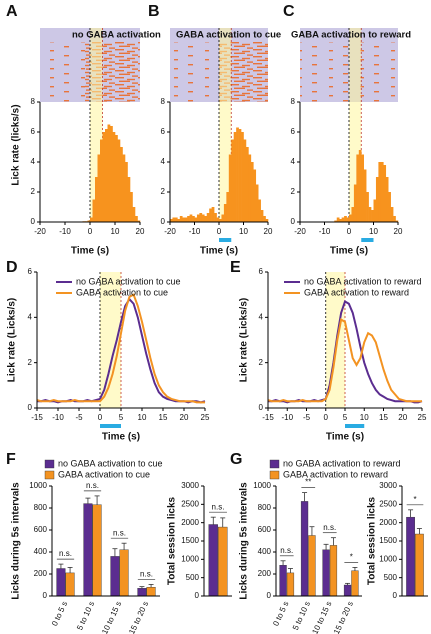  I want to click on y-tick-label: 8, so click(33, 101).